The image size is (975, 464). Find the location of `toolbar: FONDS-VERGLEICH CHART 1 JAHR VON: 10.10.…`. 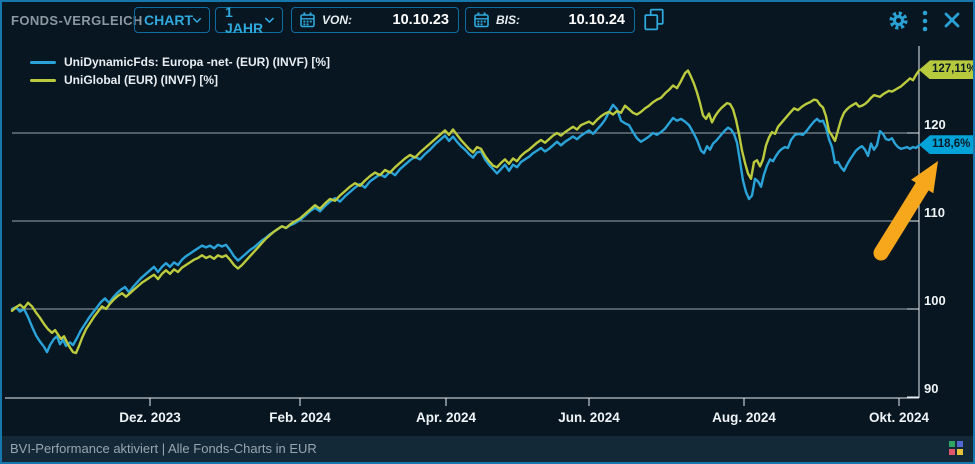

toolbar: FONDS-VERGLEICH CHART 1 JAHR VON: 10.10.… is located at coordinates (487, 20).